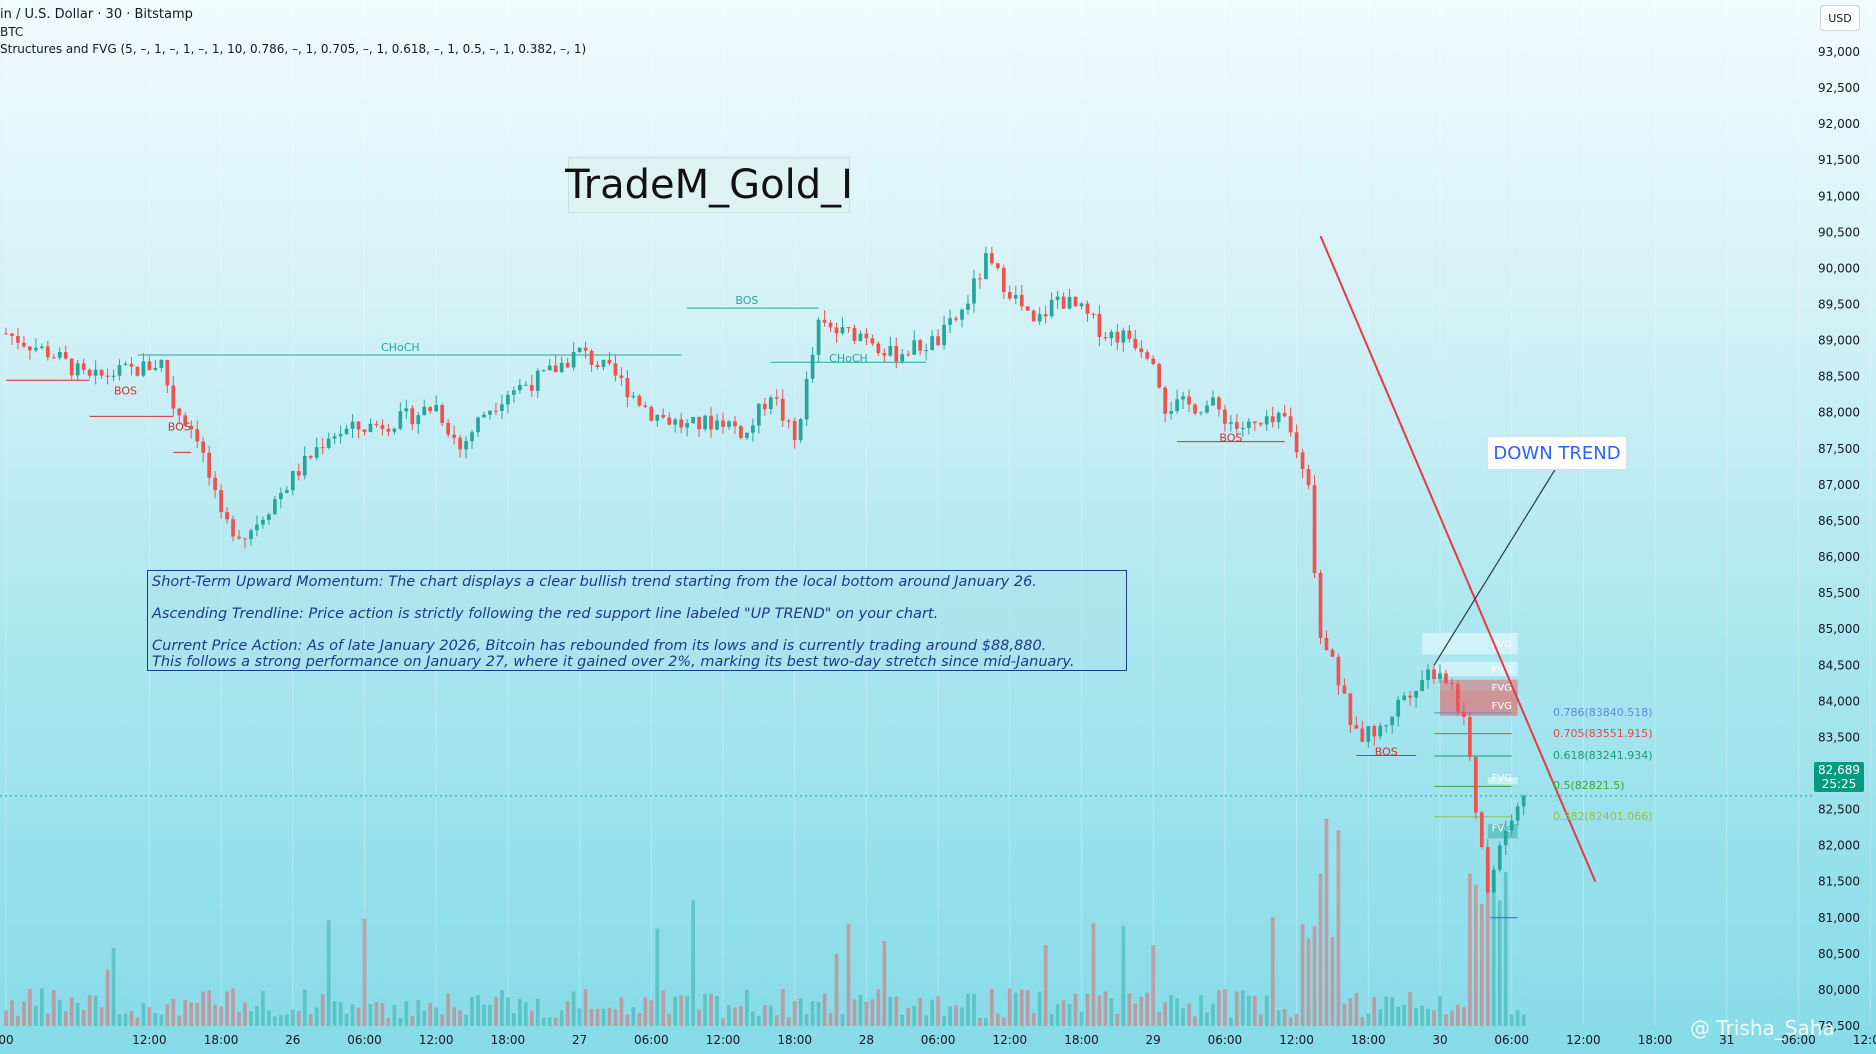 Image resolution: width=1876 pixels, height=1054 pixels. Describe the element at coordinates (1839, 377) in the screenshot. I see `price-tick-label: 88,500` at that location.